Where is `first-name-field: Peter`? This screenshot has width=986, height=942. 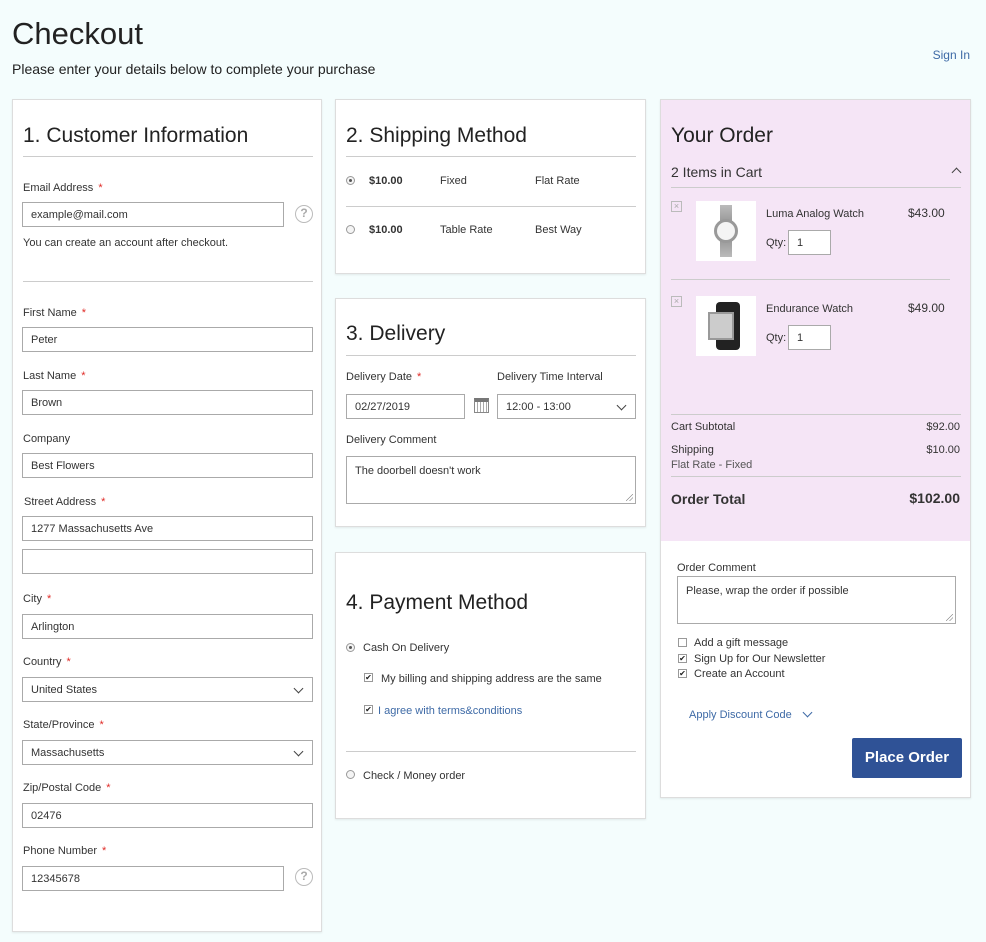
first-name-field: Peter is located at coordinates (167, 339).